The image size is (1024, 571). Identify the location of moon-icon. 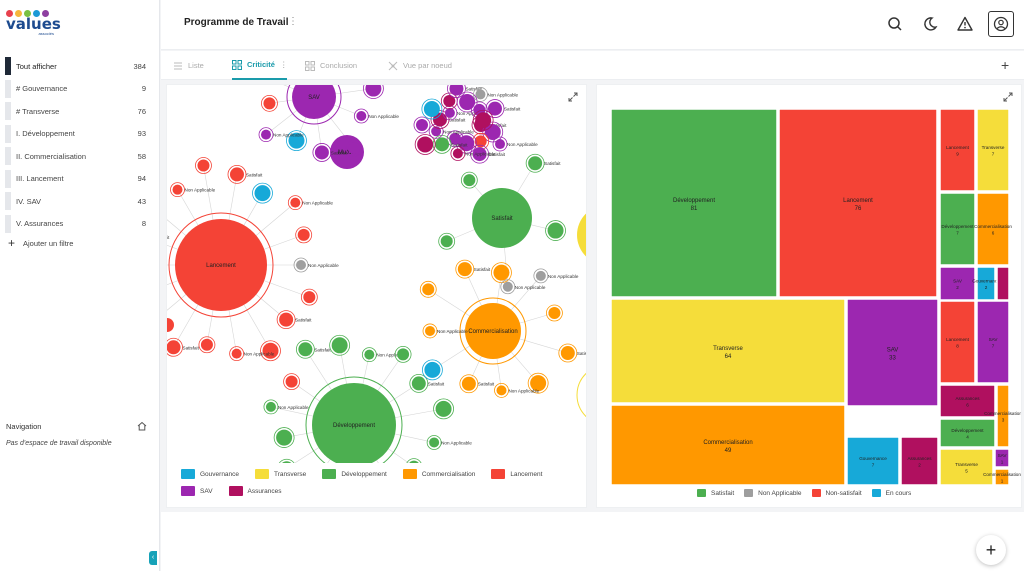
(930, 24).